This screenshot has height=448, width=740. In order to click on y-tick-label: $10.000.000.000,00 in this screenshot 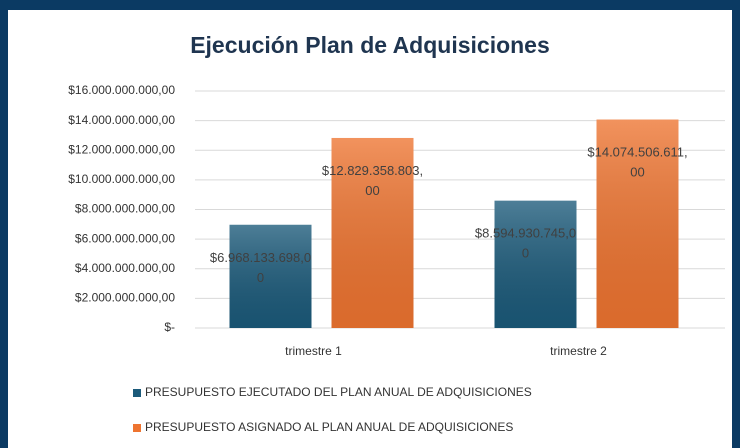, I will do `click(121, 179)`.